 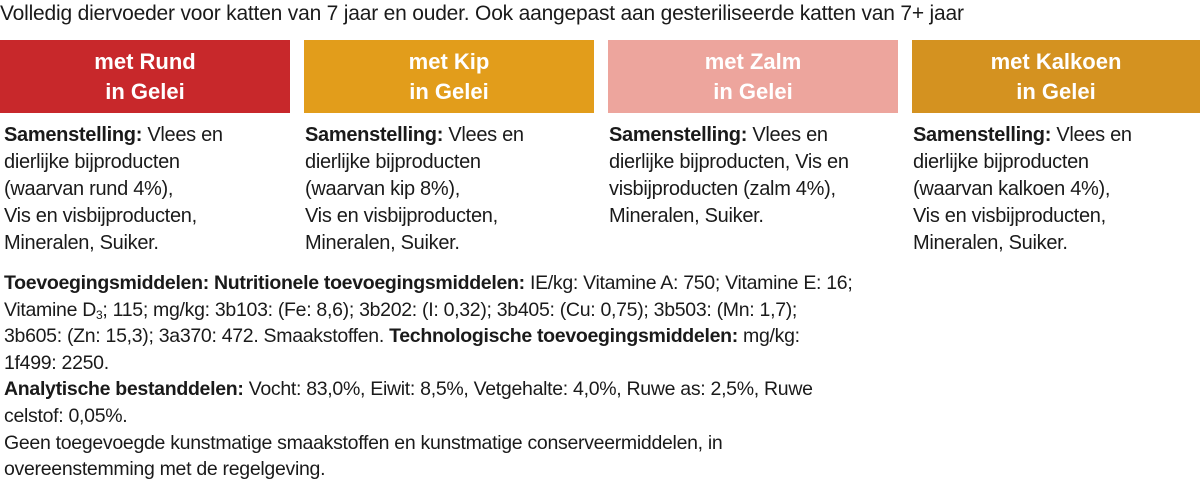 I want to click on composition-line: (waarvan kip 8%),, so click(x=414, y=189).